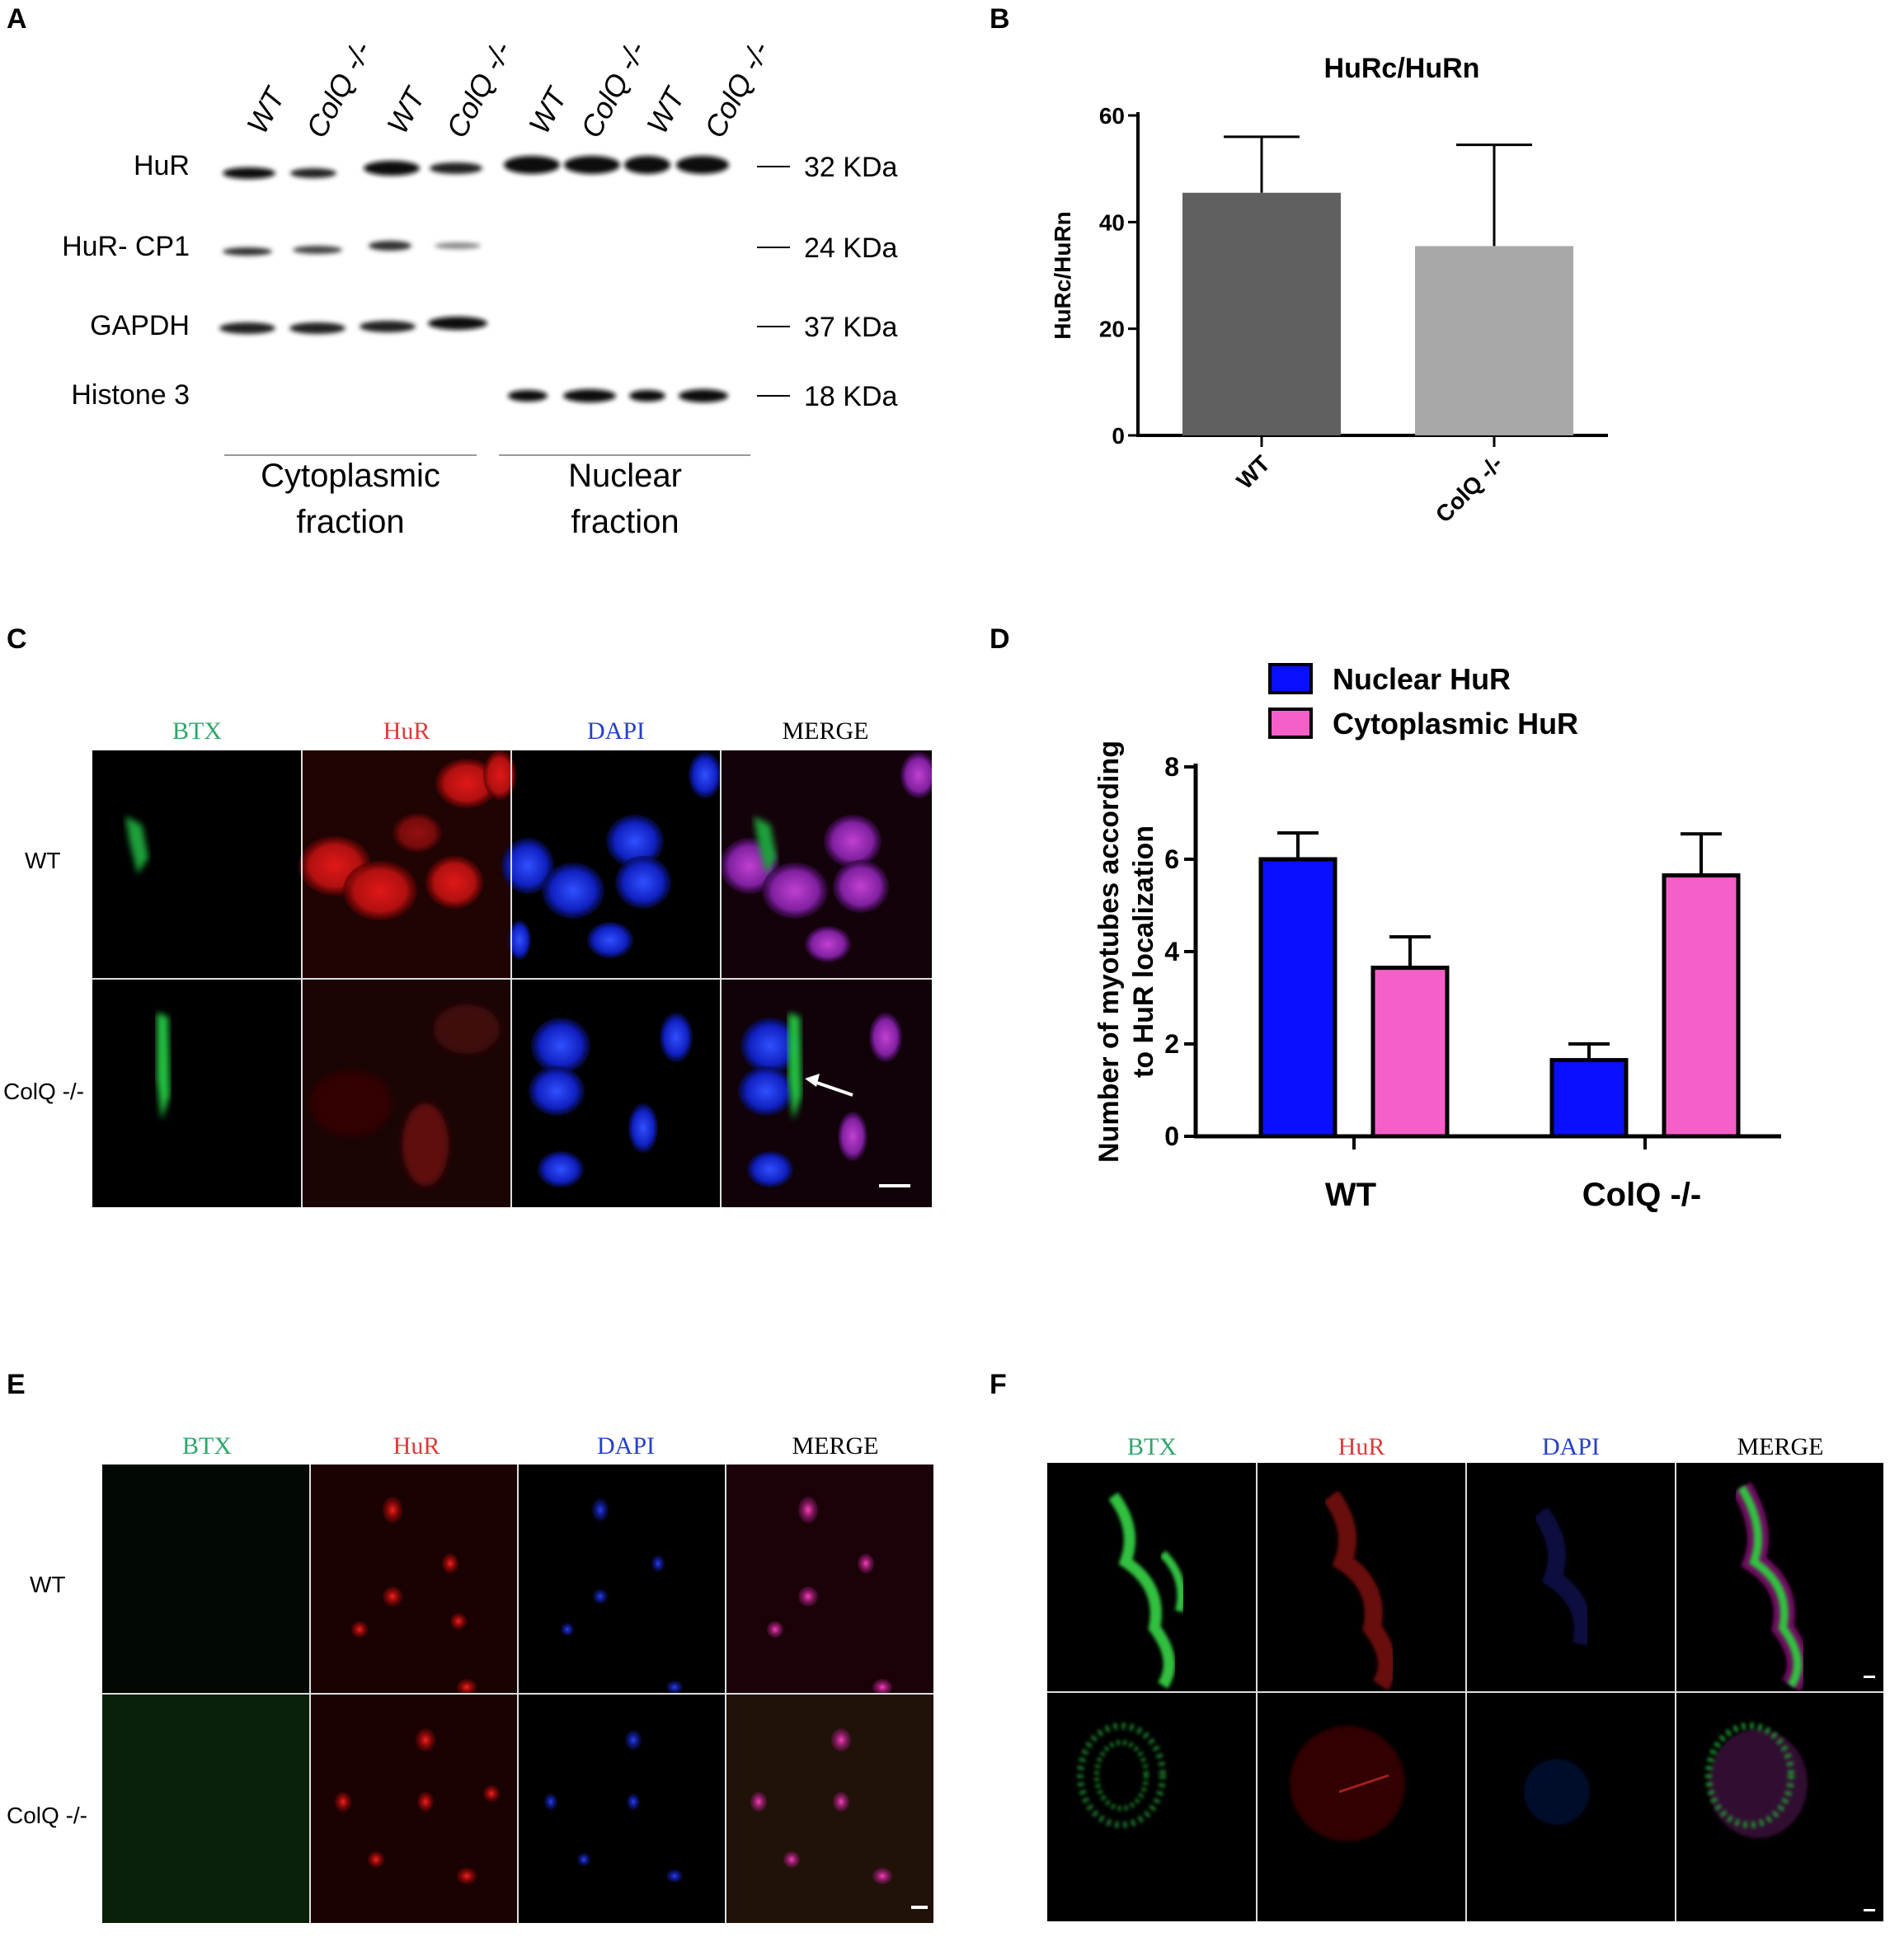  Describe the element at coordinates (1402, 68) in the screenshot. I see `chart-title: HuRc/HuRn` at that location.